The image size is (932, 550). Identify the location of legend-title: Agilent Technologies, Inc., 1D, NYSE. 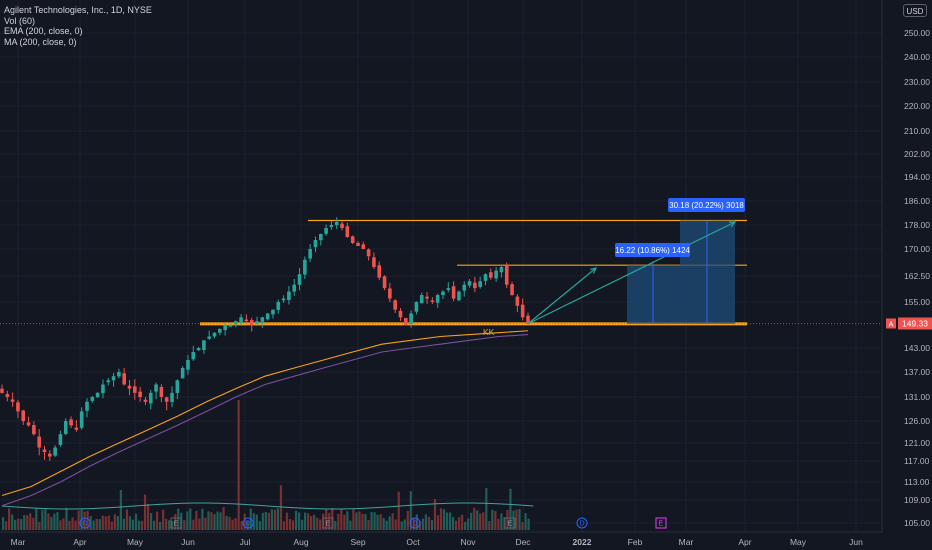
(78, 10).